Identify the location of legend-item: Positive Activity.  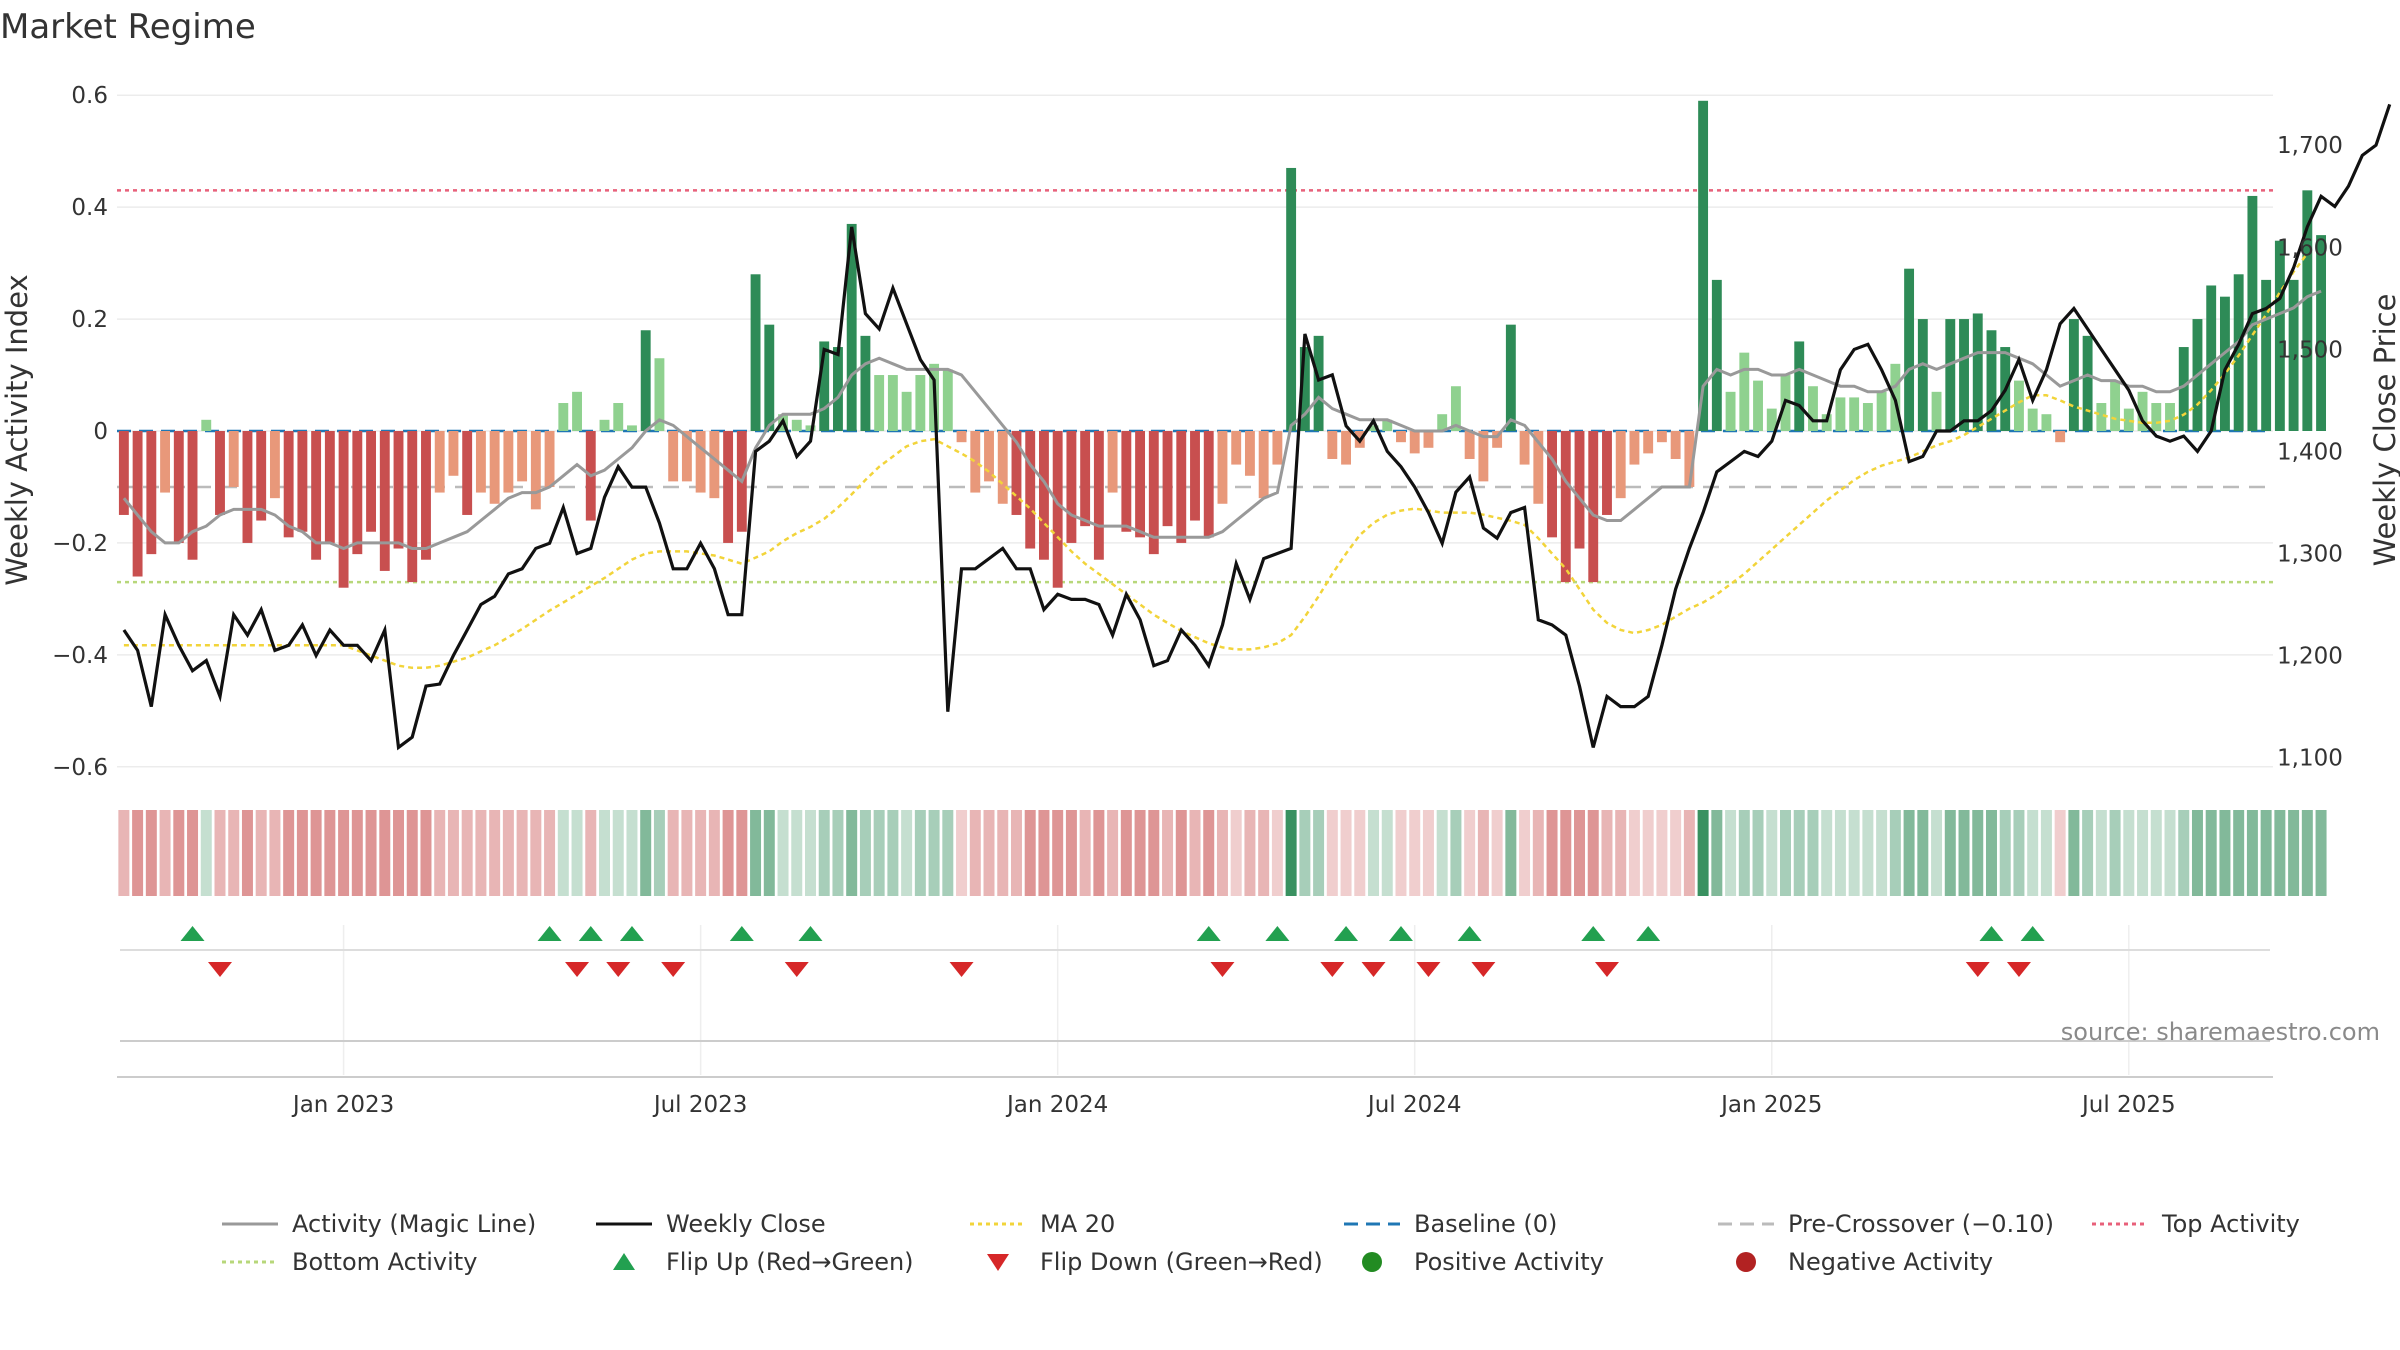
(1483, 1262).